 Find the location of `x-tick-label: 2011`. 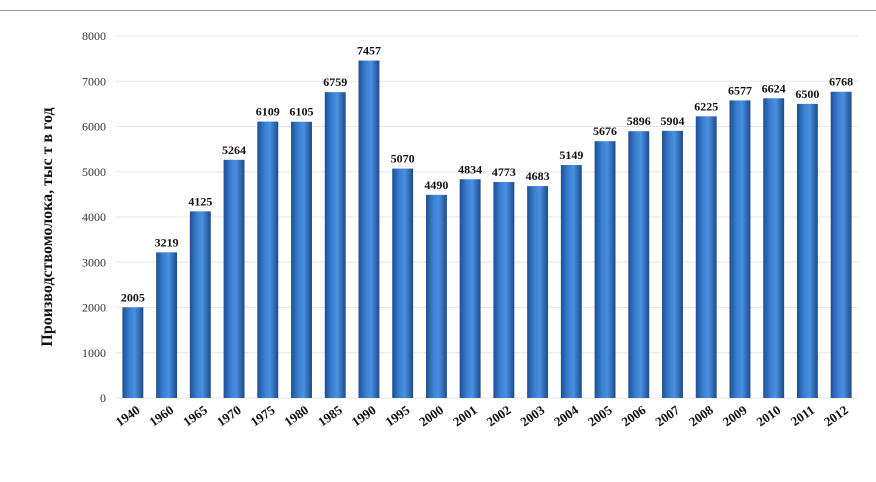

x-tick-label: 2011 is located at coordinates (802, 415).